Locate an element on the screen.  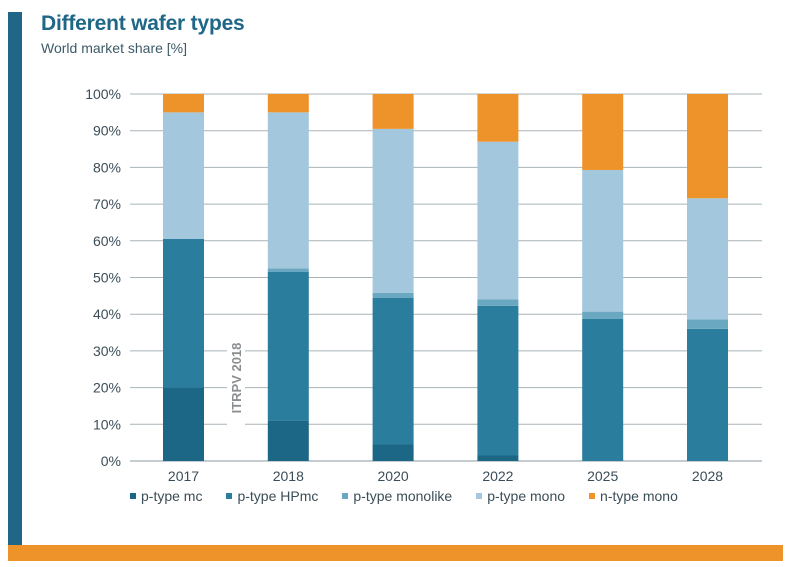
legend-label: p-type monolike is located at coordinates (403, 496).